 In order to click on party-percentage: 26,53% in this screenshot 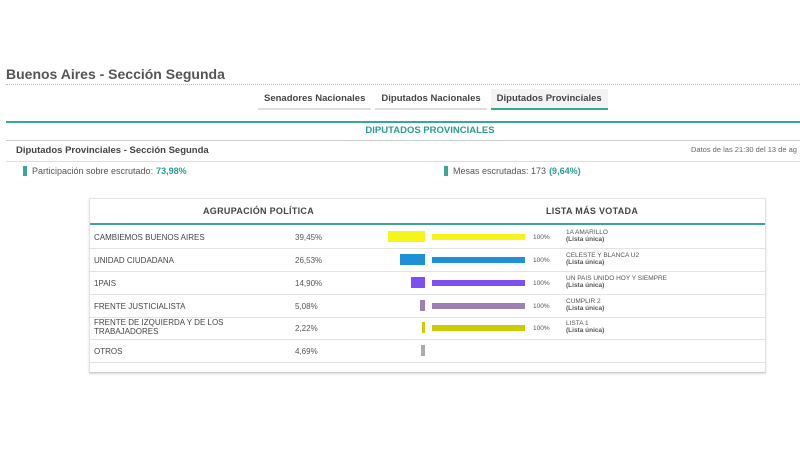, I will do `click(309, 260)`.